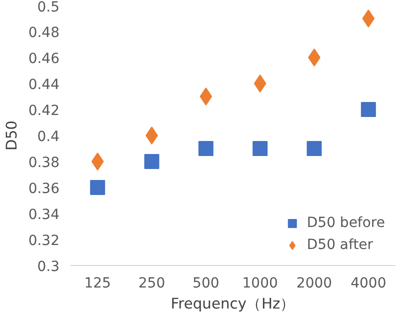  What do you see at coordinates (48, 8) in the screenshot?
I see `y-tick-label: 0.5` at bounding box center [48, 8].